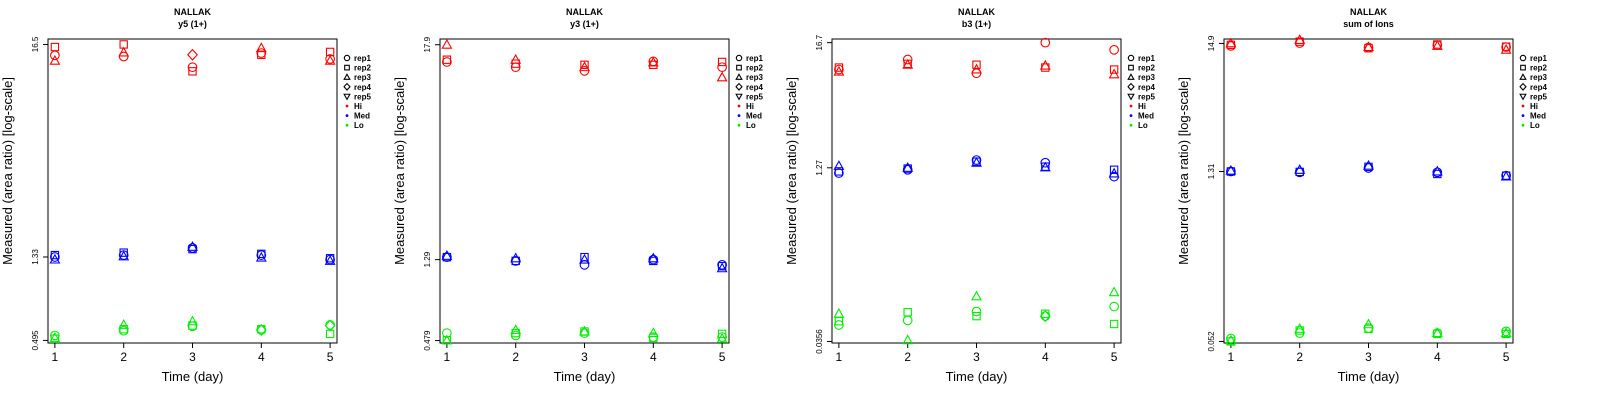 The height and width of the screenshot is (400, 1600). What do you see at coordinates (1538, 77) in the screenshot?
I see `legend-label: rep3` at bounding box center [1538, 77].